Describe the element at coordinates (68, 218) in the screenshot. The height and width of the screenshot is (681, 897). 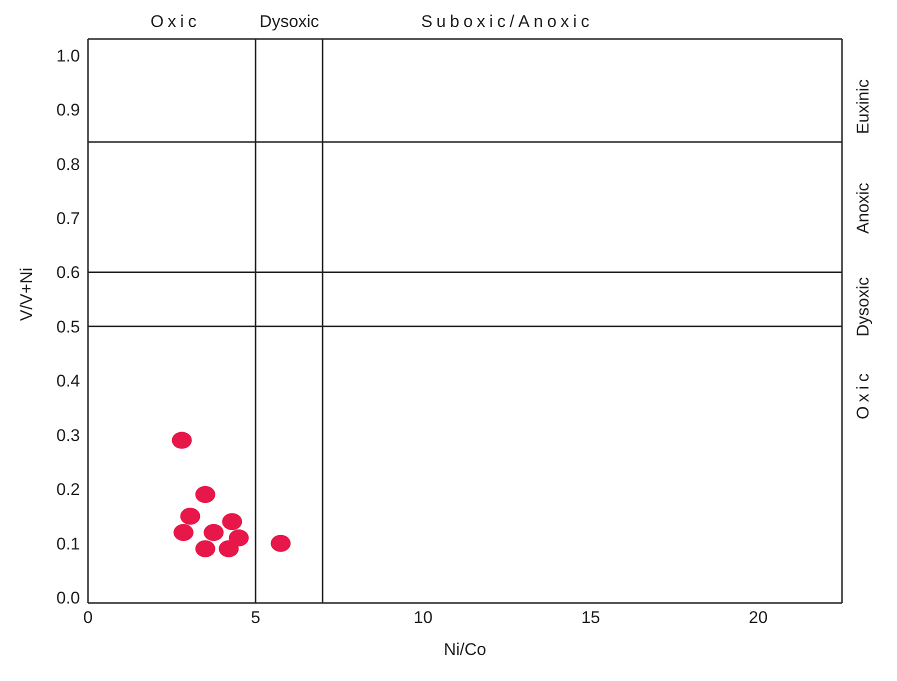
I see `y-tick-label: 0.7` at that location.